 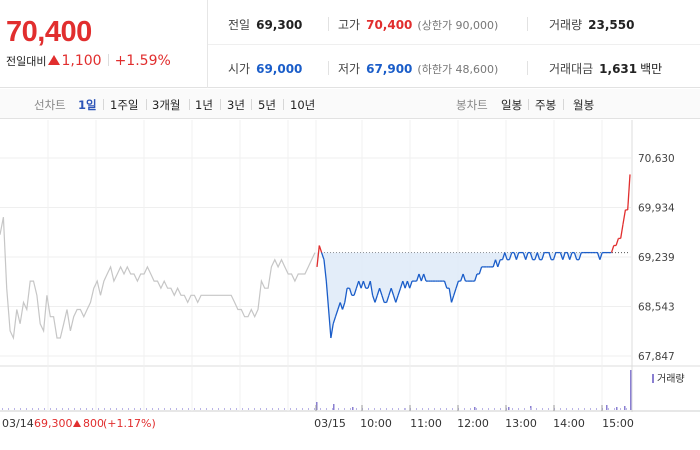 What do you see at coordinates (158, 278) in the screenshot?
I see `previous-day-line` at bounding box center [158, 278].